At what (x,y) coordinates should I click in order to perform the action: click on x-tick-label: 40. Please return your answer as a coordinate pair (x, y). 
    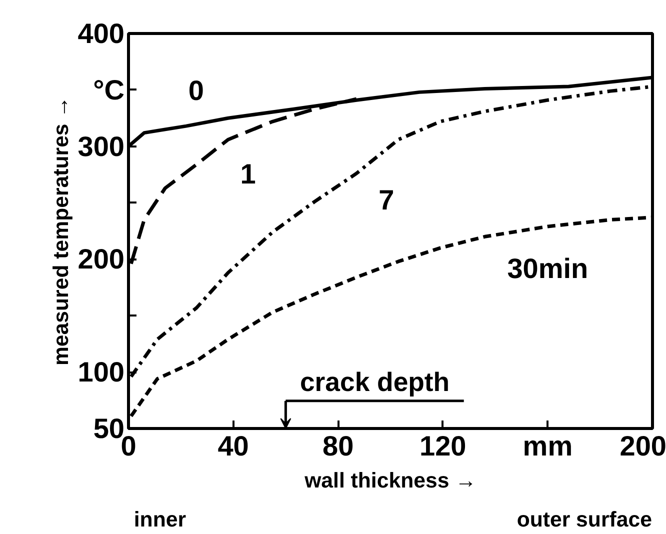
    Looking at the image, I should click on (233, 446).